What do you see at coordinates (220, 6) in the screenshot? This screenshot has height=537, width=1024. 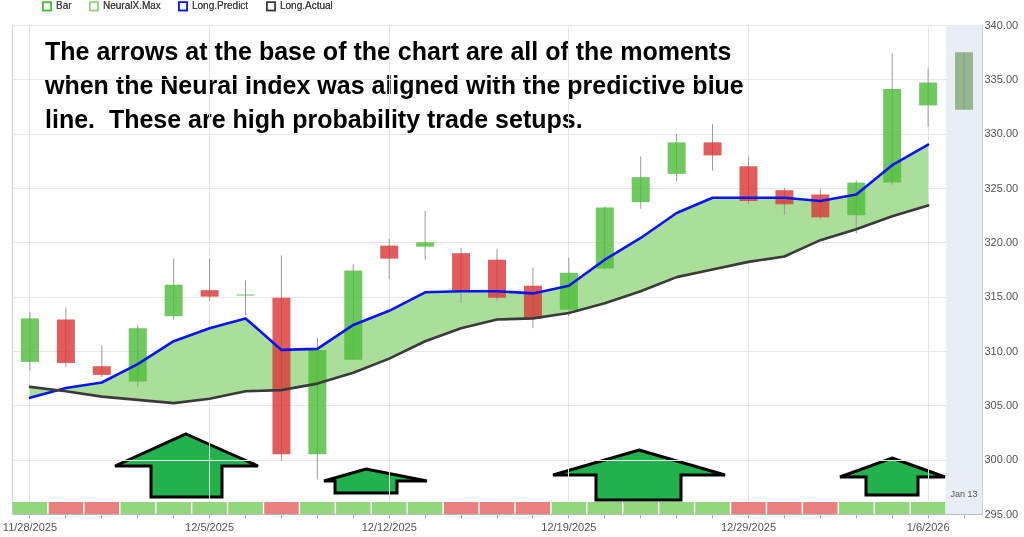 I see `legend-label: Long.Predict` at bounding box center [220, 6].